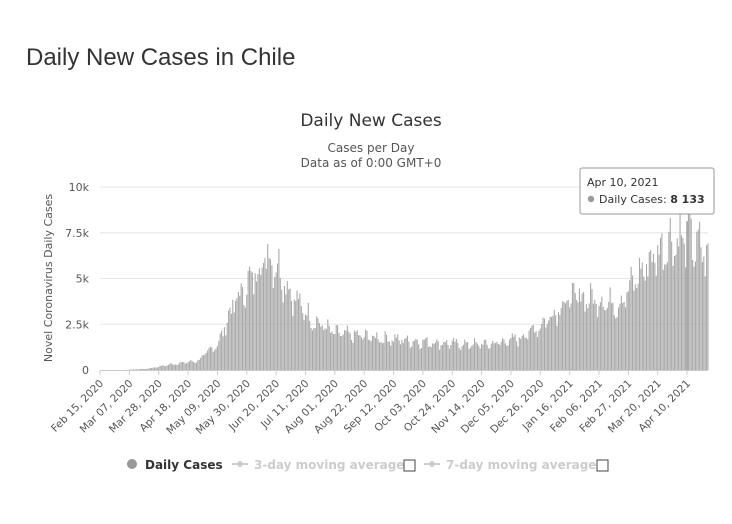 The height and width of the screenshot is (524, 732). Describe the element at coordinates (602, 465) in the screenshot. I see `legend-checkbox-7-day` at that location.